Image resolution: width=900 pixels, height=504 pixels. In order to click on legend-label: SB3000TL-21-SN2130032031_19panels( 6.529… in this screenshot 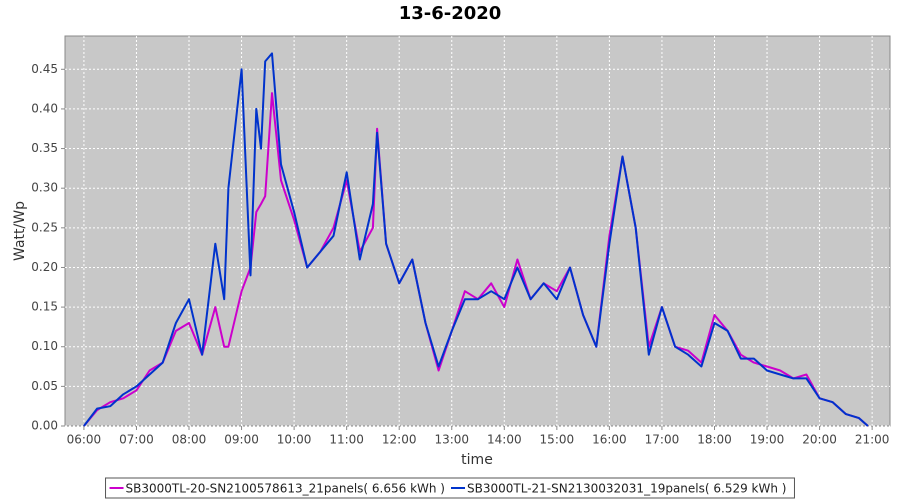, I will do `click(626, 489)`.